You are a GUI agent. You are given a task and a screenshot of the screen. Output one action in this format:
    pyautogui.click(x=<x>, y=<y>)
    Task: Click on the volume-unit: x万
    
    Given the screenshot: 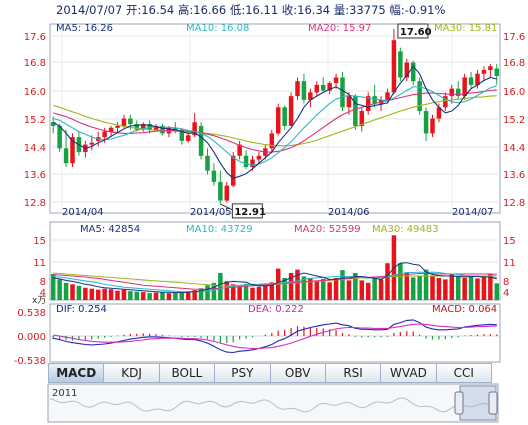 What is the action you would take?
    pyautogui.click(x=39, y=301)
    